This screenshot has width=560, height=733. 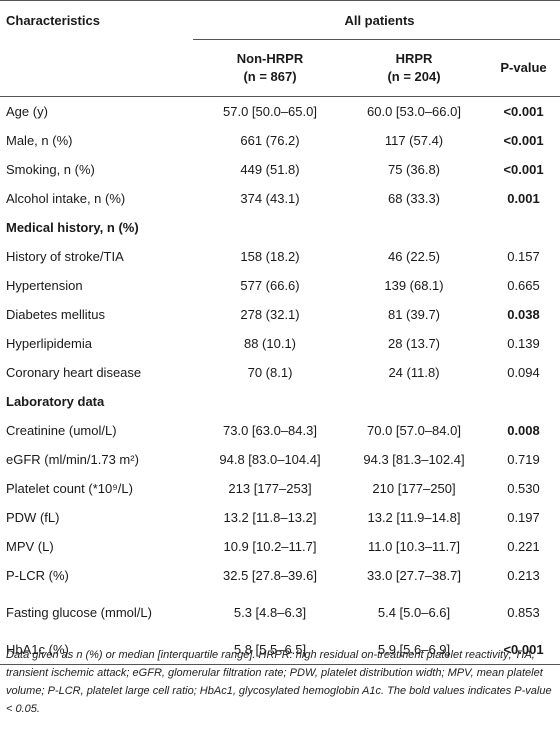 I want to click on row-label: Hypertension, so click(x=44, y=285).